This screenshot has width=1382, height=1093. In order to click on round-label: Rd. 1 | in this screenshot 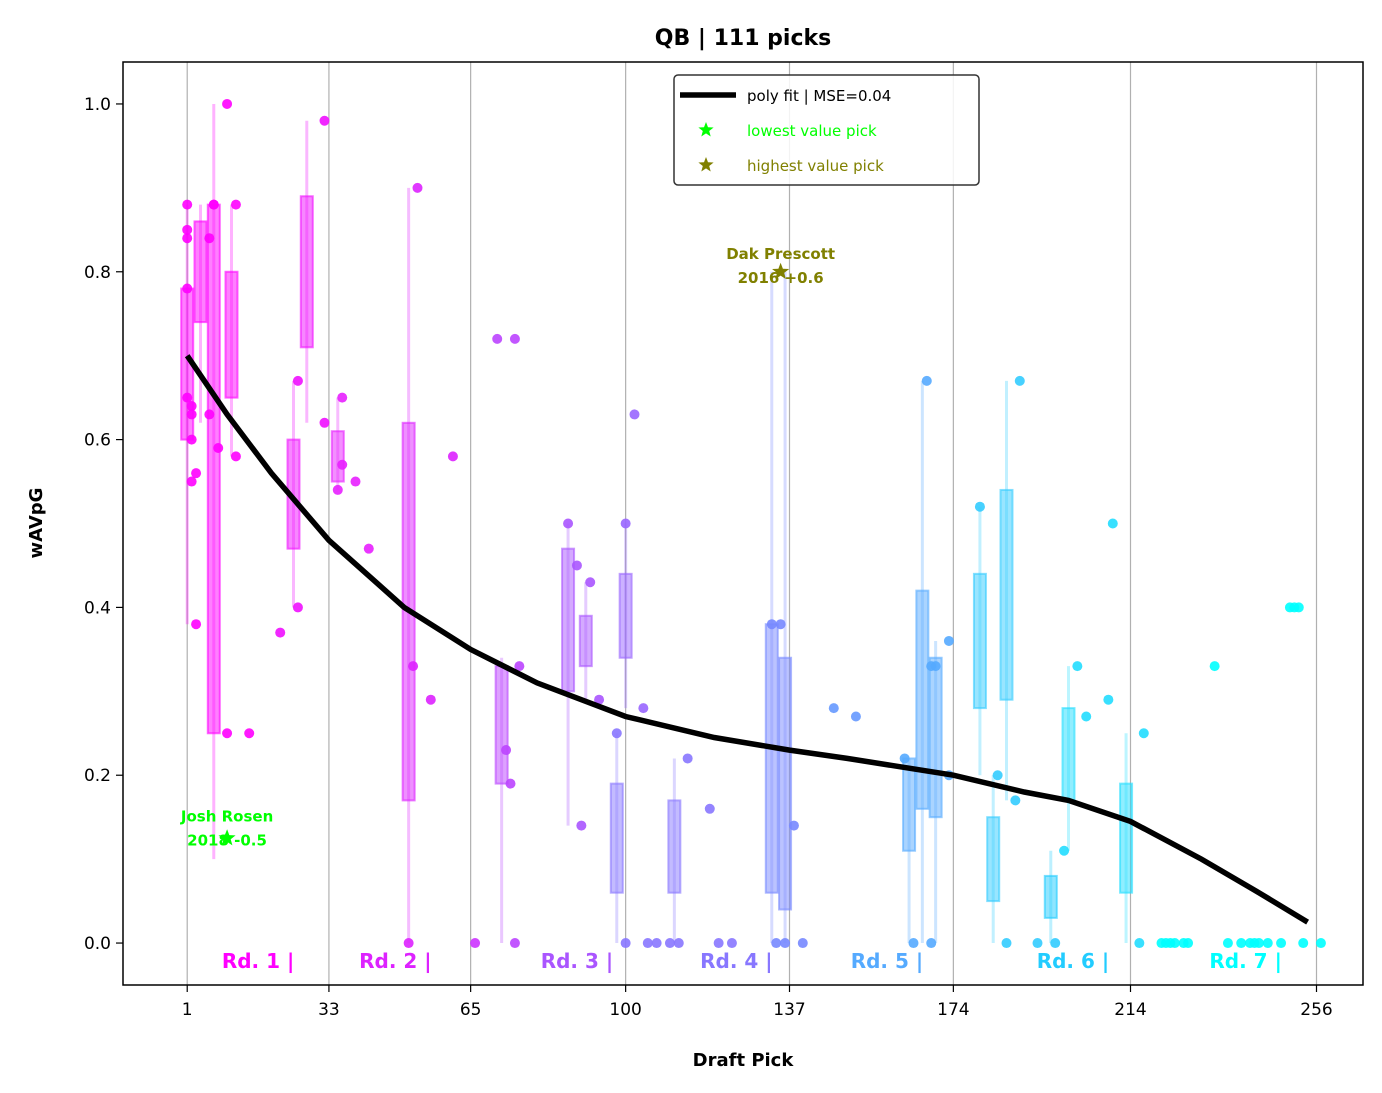, I will do `click(258, 961)`.